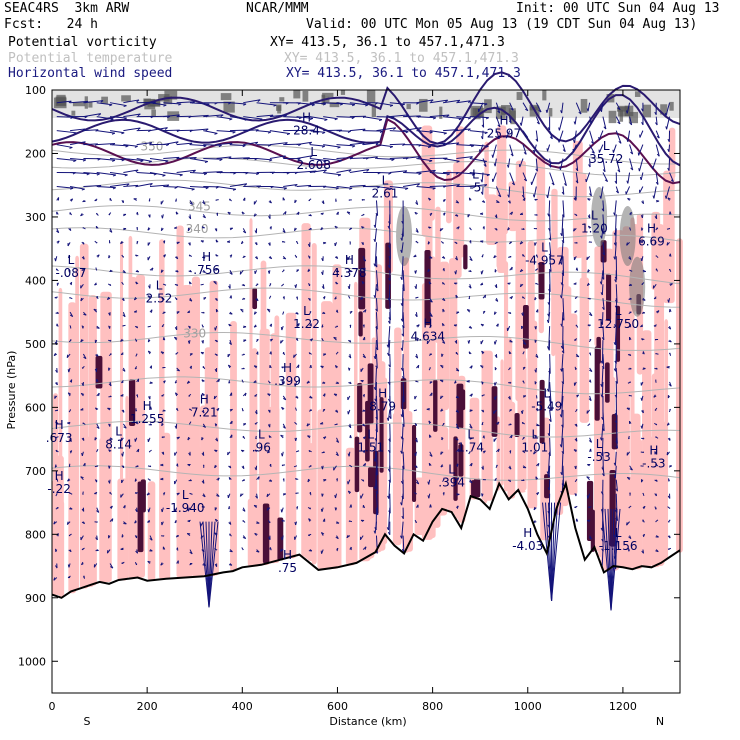 Image resolution: width=740 pixels, height=740 pixels. What do you see at coordinates (618, 533) in the screenshot?
I see `extrema-marker: L` at bounding box center [618, 533].